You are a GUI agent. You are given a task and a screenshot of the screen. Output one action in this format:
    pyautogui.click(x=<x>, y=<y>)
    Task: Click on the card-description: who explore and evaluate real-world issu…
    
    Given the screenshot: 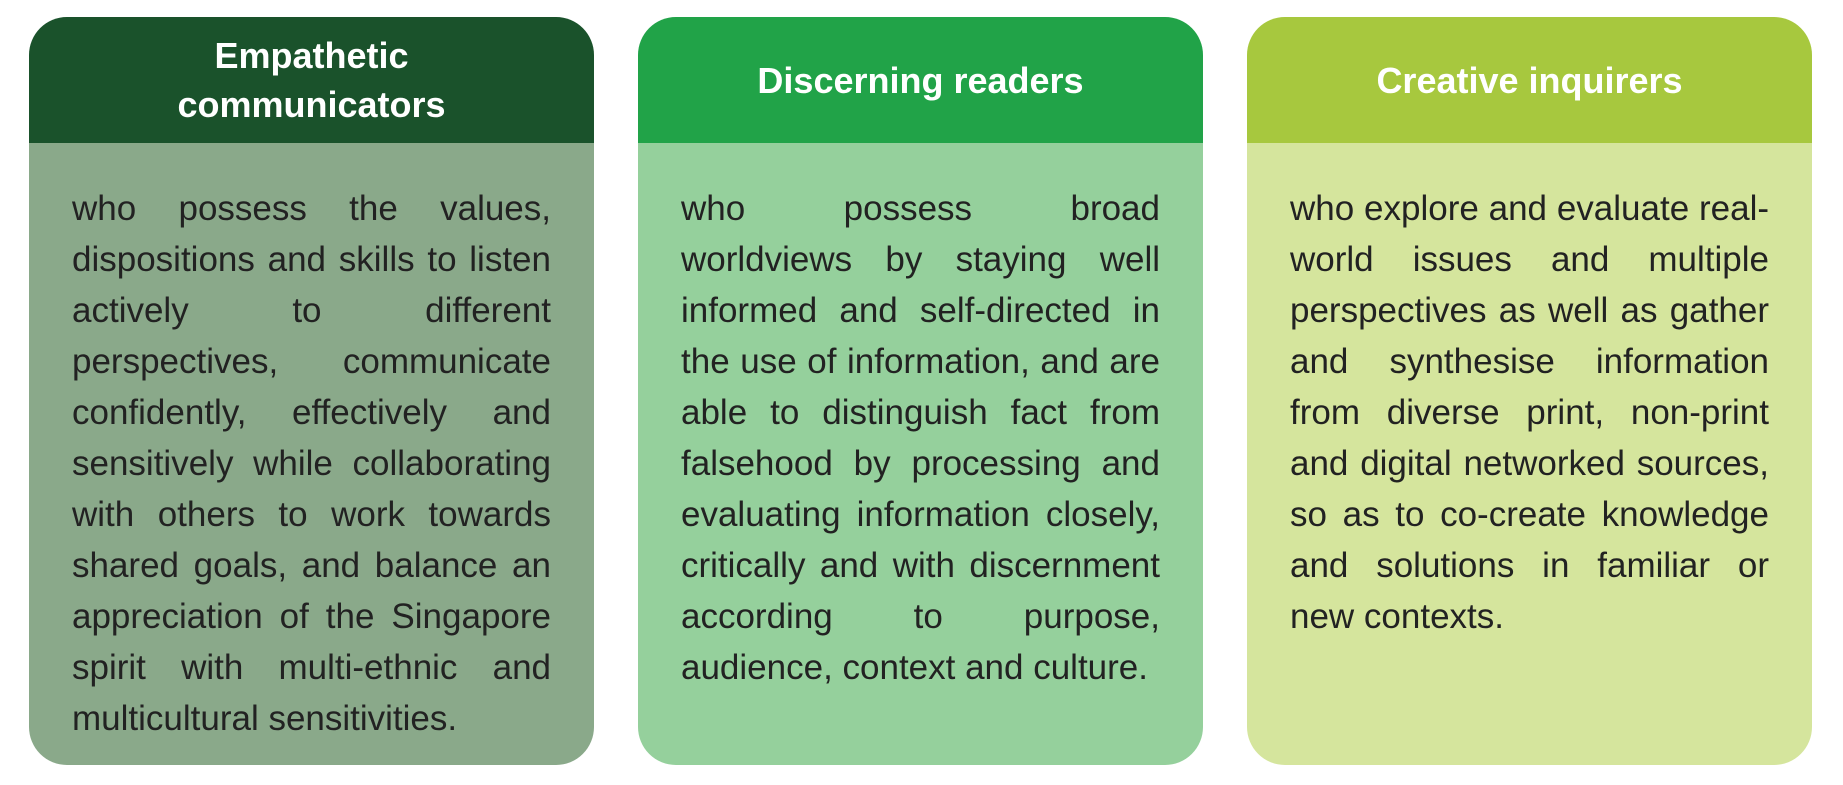 What is the action you would take?
    pyautogui.click(x=1529, y=412)
    